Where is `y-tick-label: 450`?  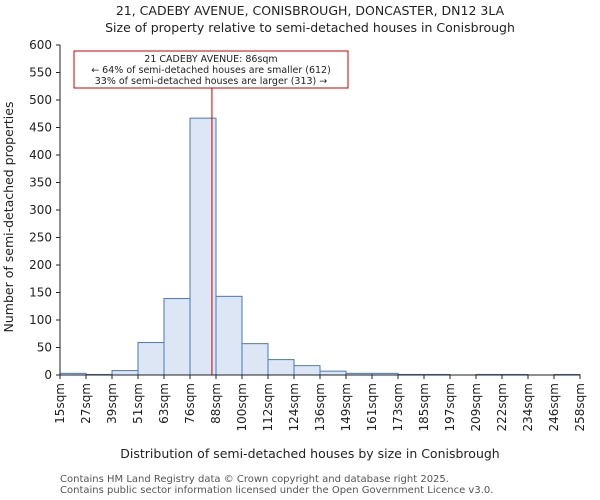 y-tick-label: 450 is located at coordinates (40, 128).